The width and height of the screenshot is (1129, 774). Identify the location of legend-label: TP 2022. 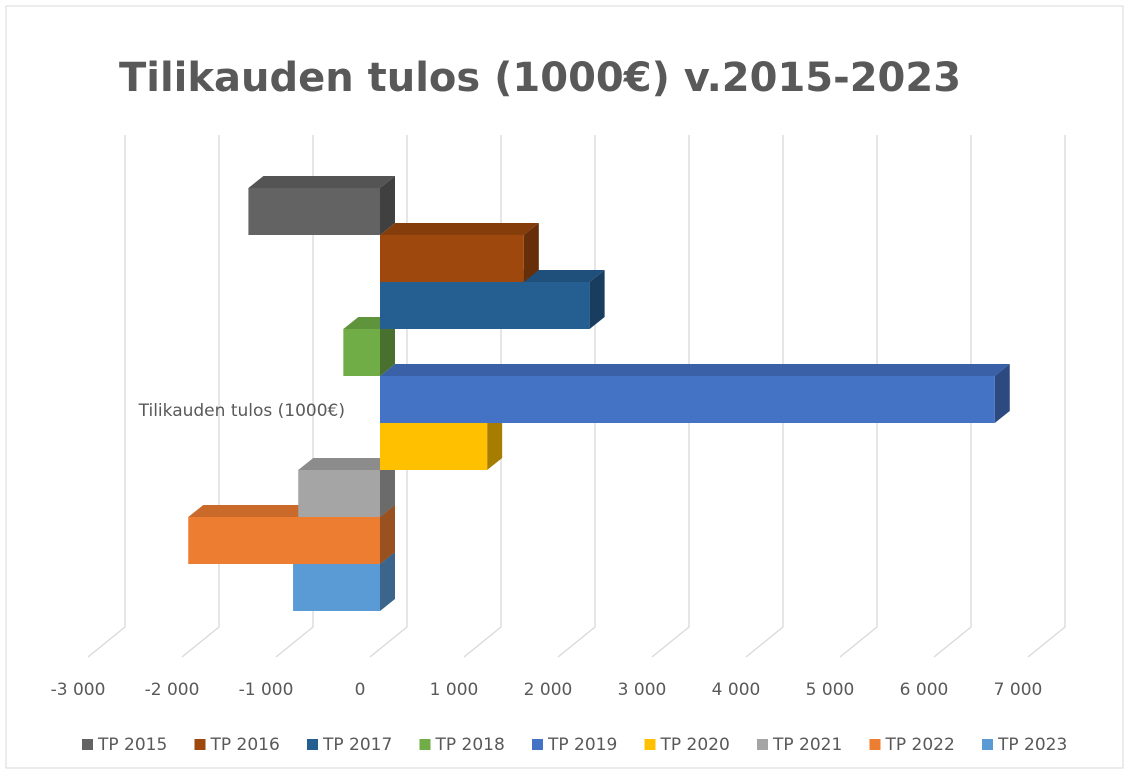
(920, 745).